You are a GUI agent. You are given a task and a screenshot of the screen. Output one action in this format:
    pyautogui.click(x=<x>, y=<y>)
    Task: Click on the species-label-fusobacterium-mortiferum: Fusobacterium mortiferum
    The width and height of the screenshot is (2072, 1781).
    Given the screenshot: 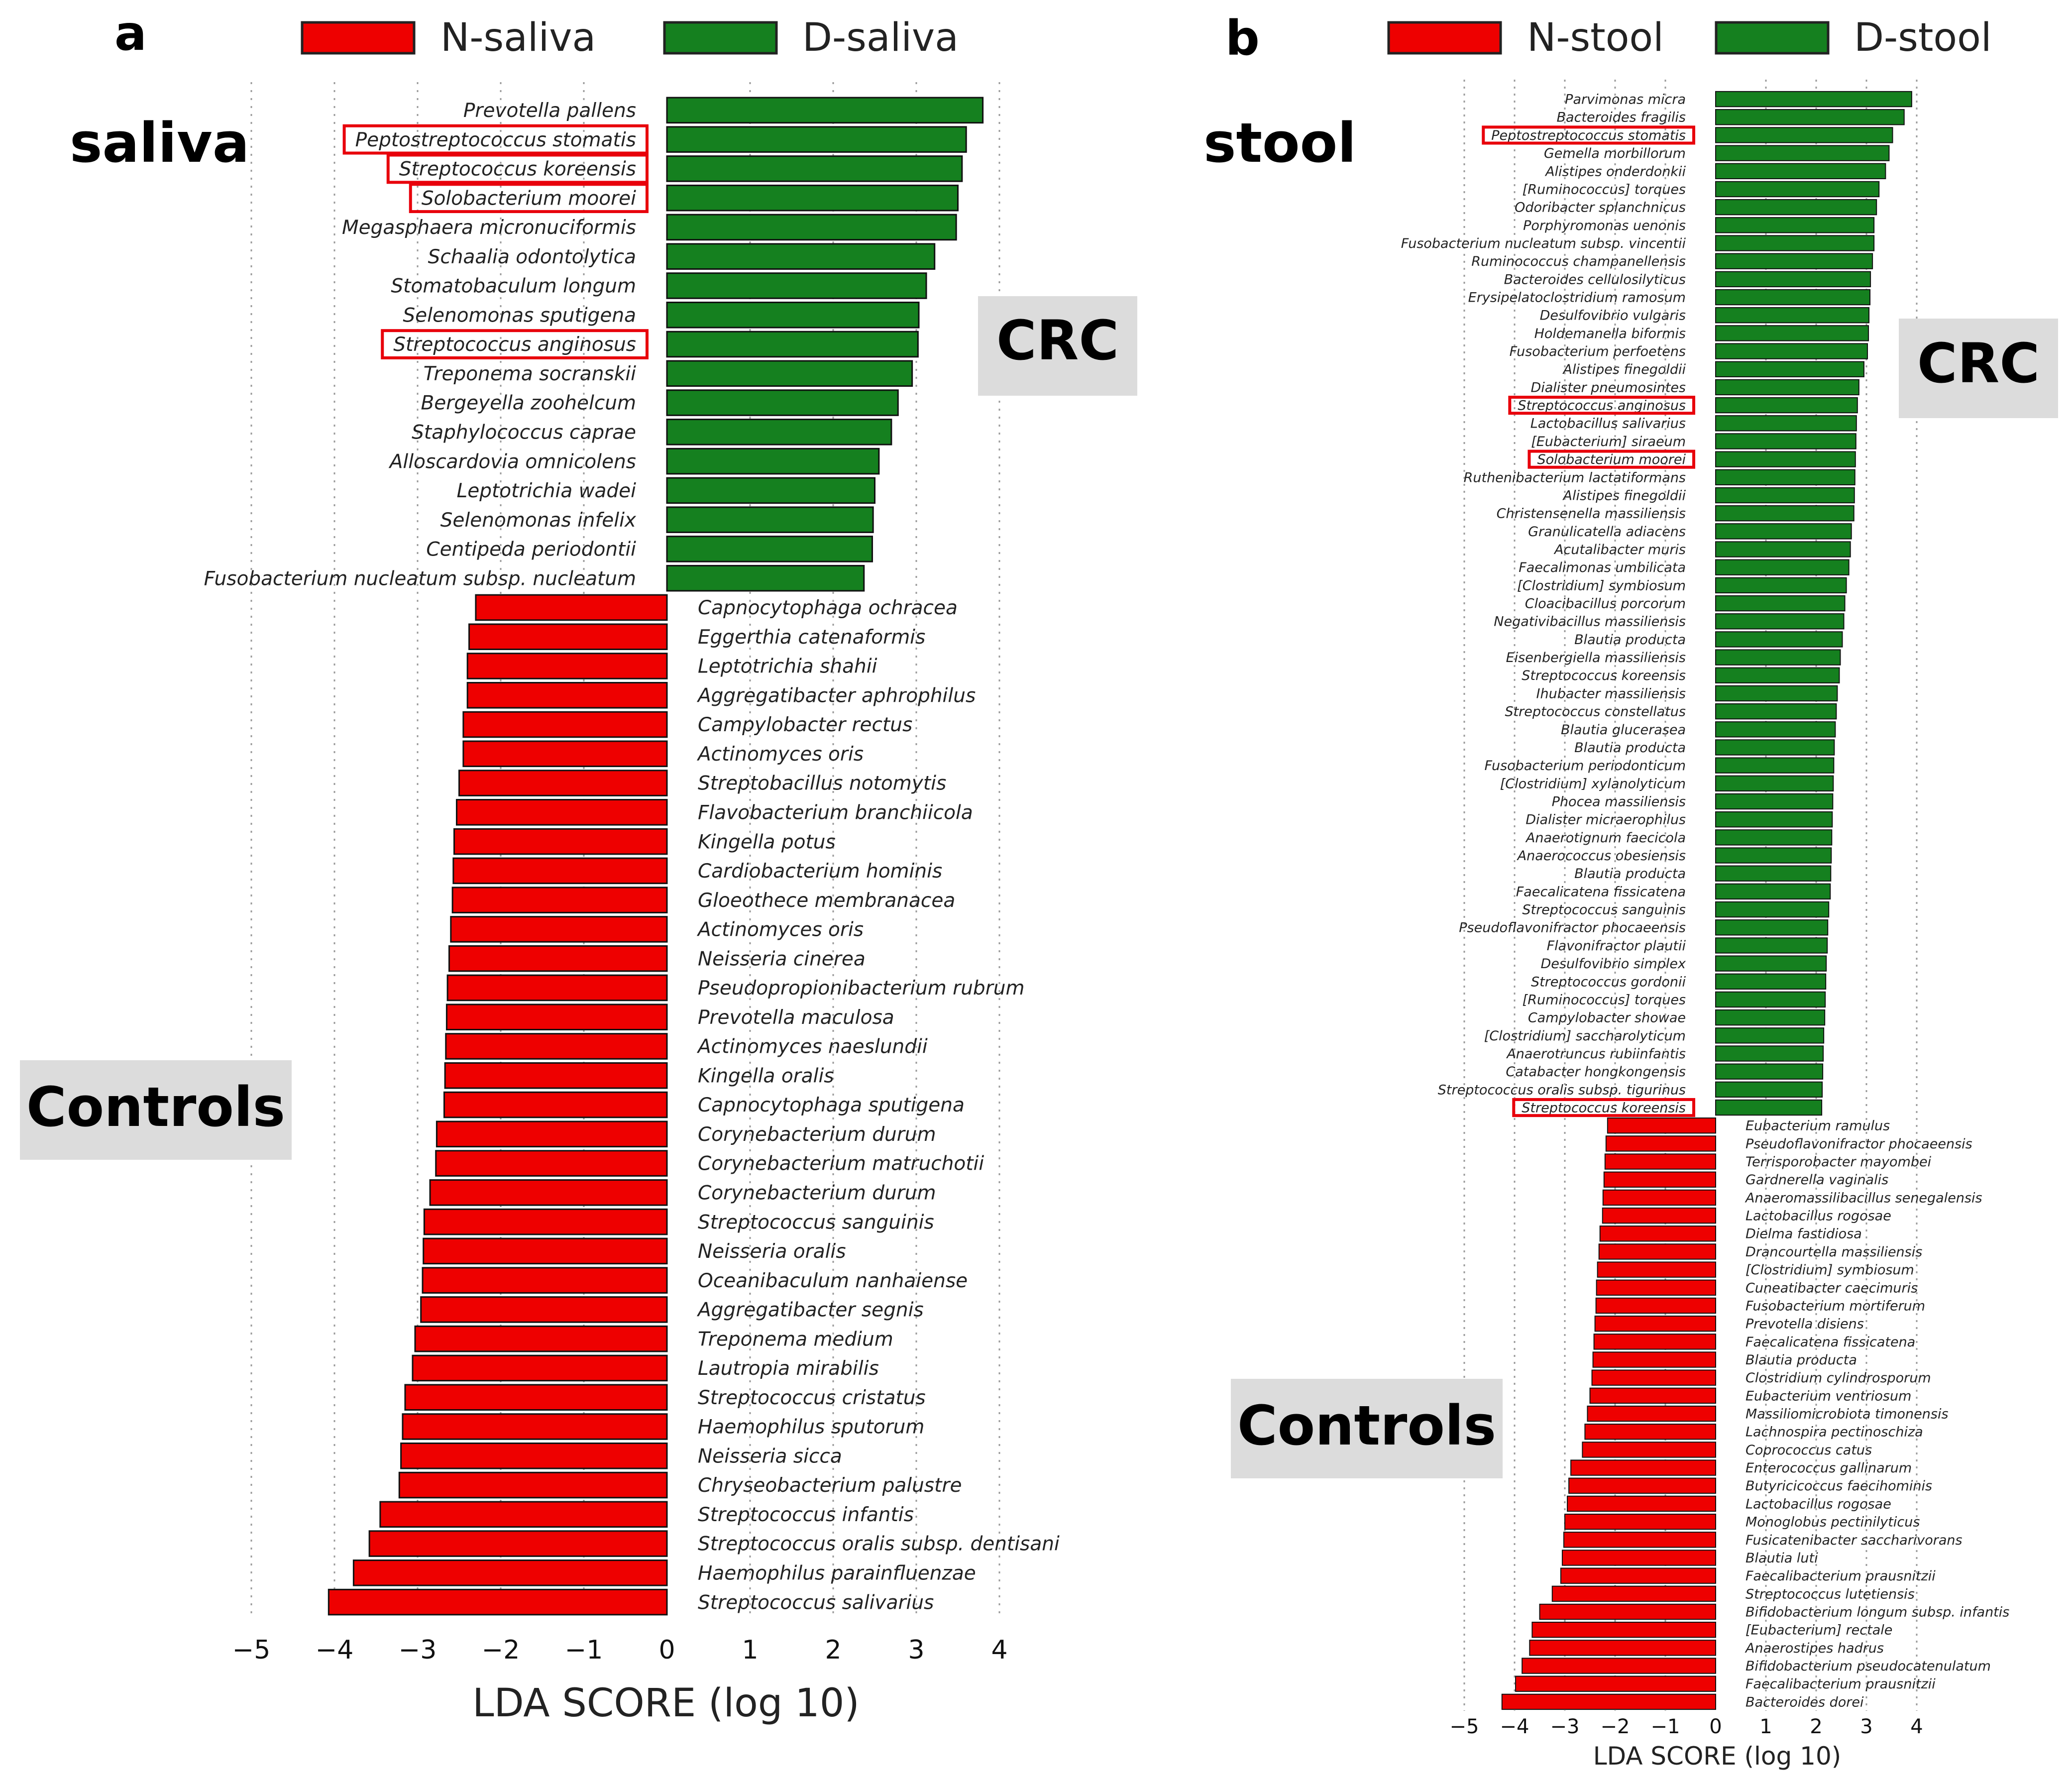 What is the action you would take?
    pyautogui.click(x=1835, y=1306)
    